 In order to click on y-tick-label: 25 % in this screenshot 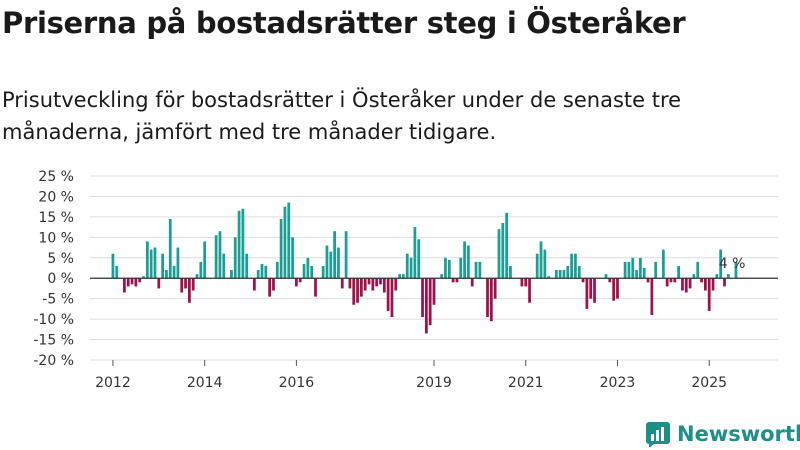, I will do `click(56, 177)`.